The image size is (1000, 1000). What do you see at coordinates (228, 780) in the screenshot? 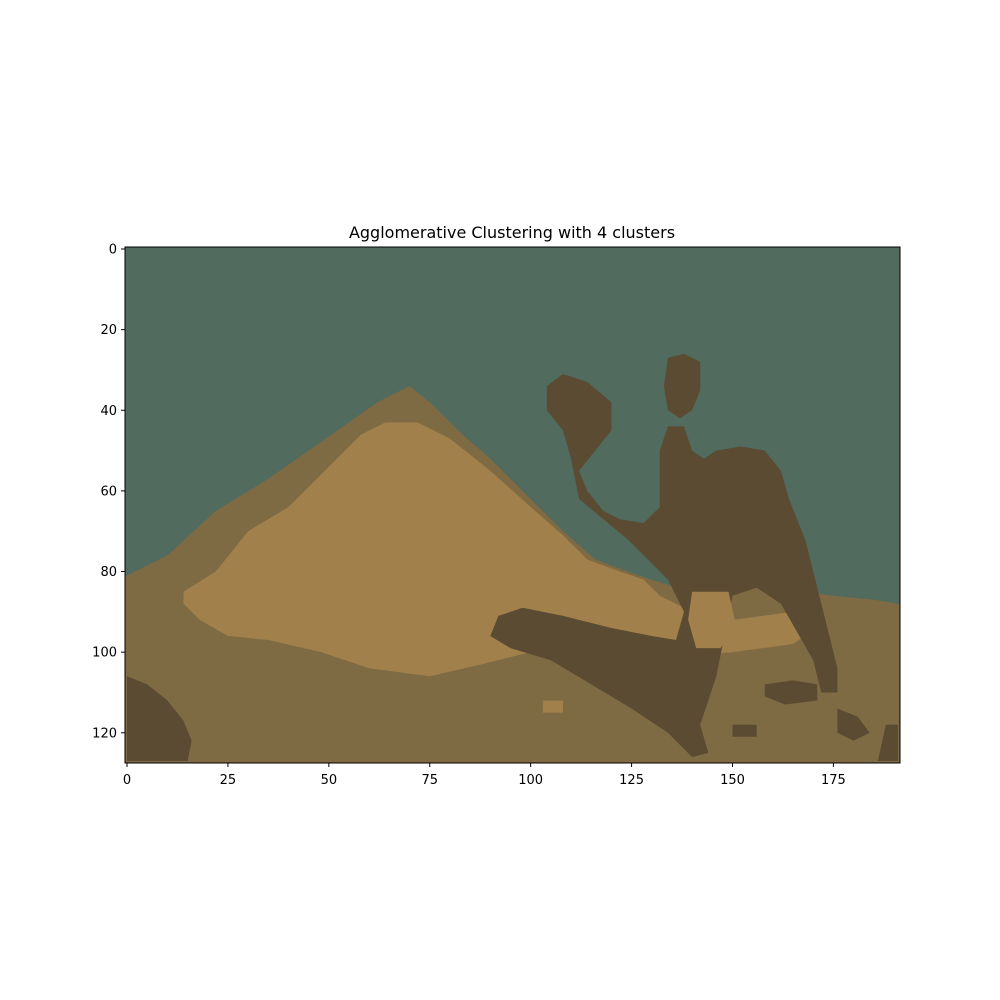
I see `x-tick-label: 25` at bounding box center [228, 780].